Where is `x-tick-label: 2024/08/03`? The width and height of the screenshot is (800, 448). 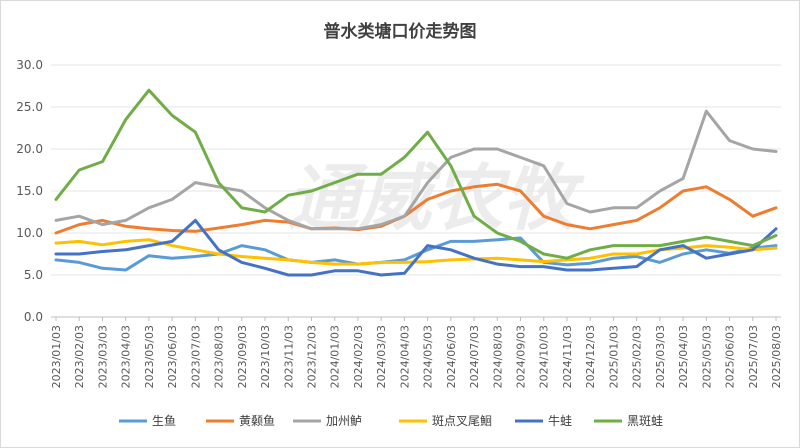 x-tick-label: 2024/08/03 is located at coordinates (497, 356).